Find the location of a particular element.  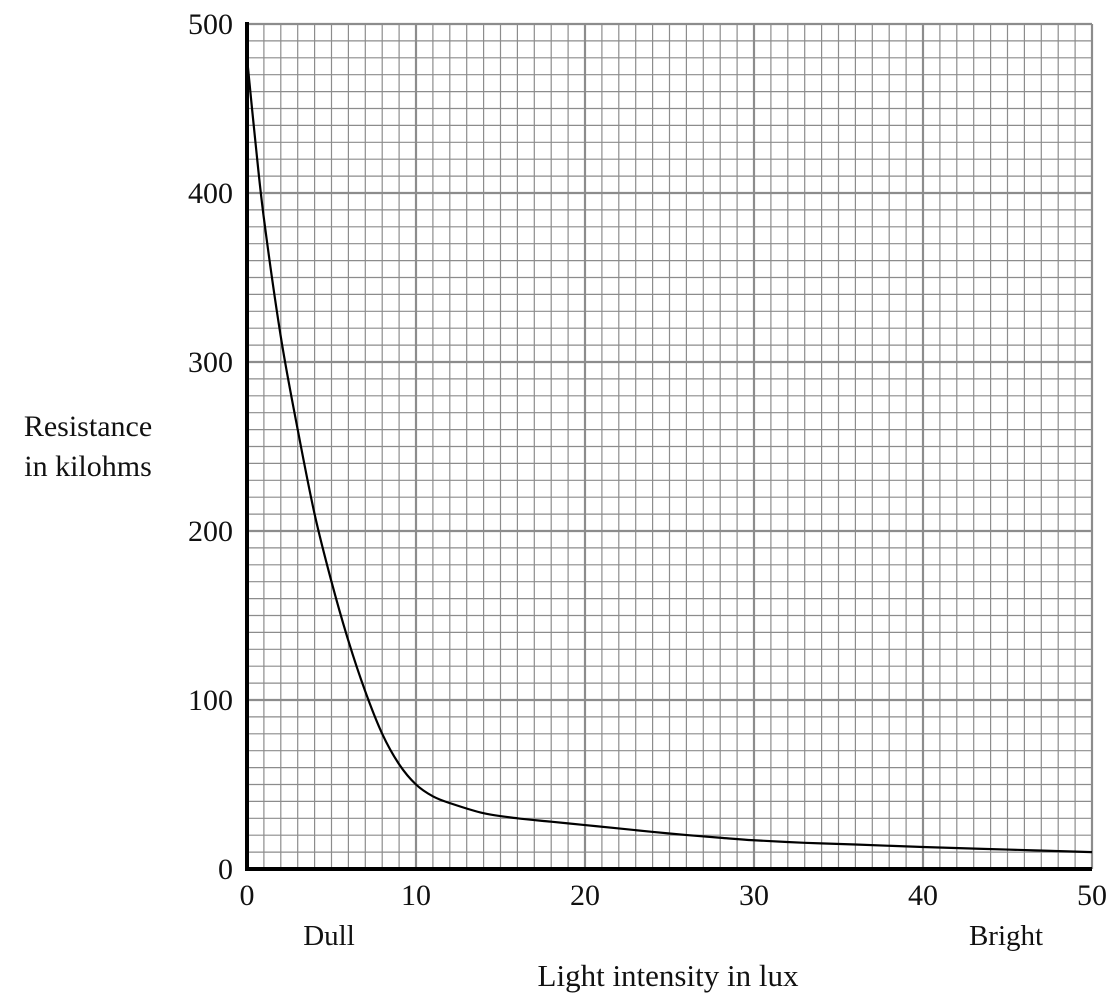

x-tick-label-40: 40 is located at coordinates (923, 895).